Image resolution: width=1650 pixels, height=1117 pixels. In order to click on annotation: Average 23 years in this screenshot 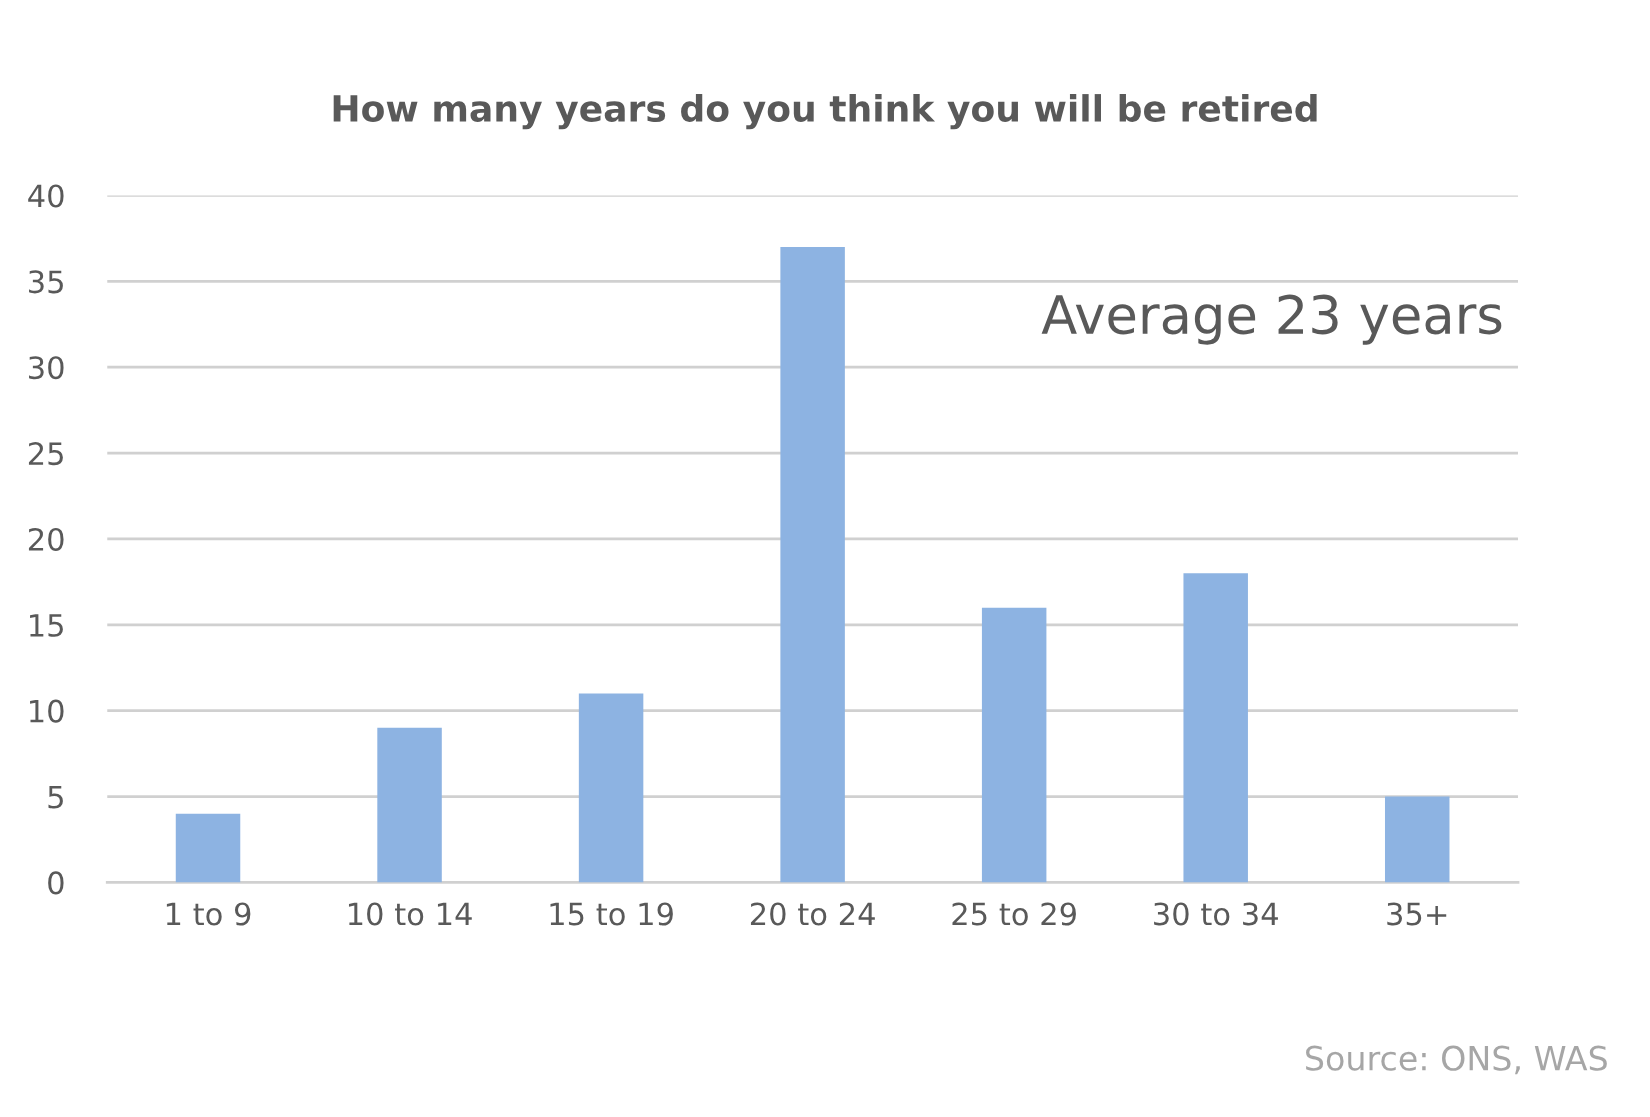, I will do `click(1271, 319)`.